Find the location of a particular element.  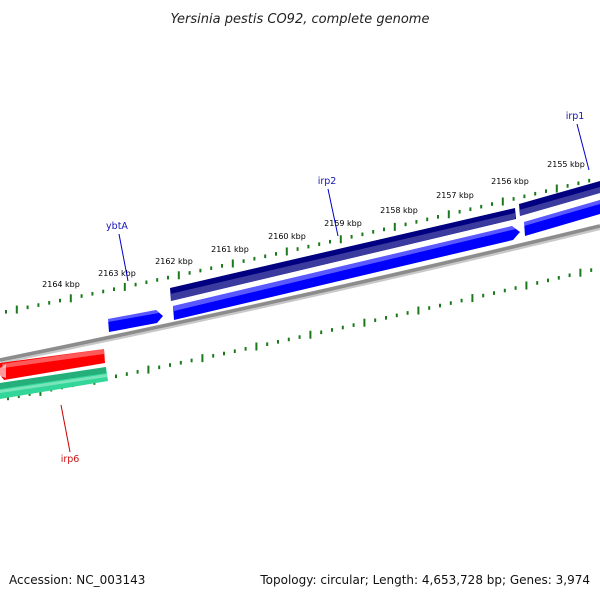

irp6-gene-label: irp6 is located at coordinates (70, 459).